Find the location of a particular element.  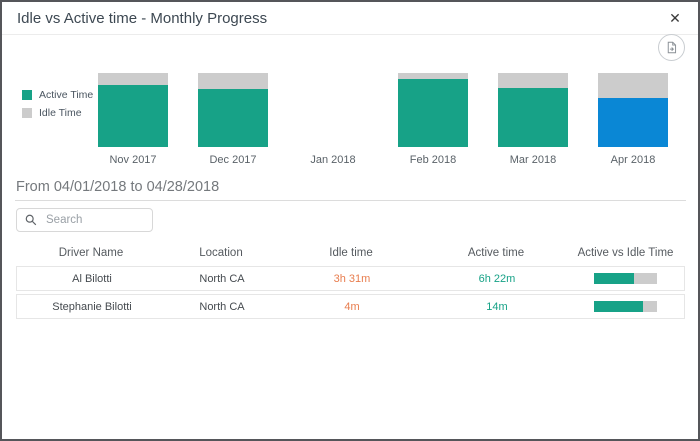

month-label: Apr 2018 is located at coordinates (633, 160).